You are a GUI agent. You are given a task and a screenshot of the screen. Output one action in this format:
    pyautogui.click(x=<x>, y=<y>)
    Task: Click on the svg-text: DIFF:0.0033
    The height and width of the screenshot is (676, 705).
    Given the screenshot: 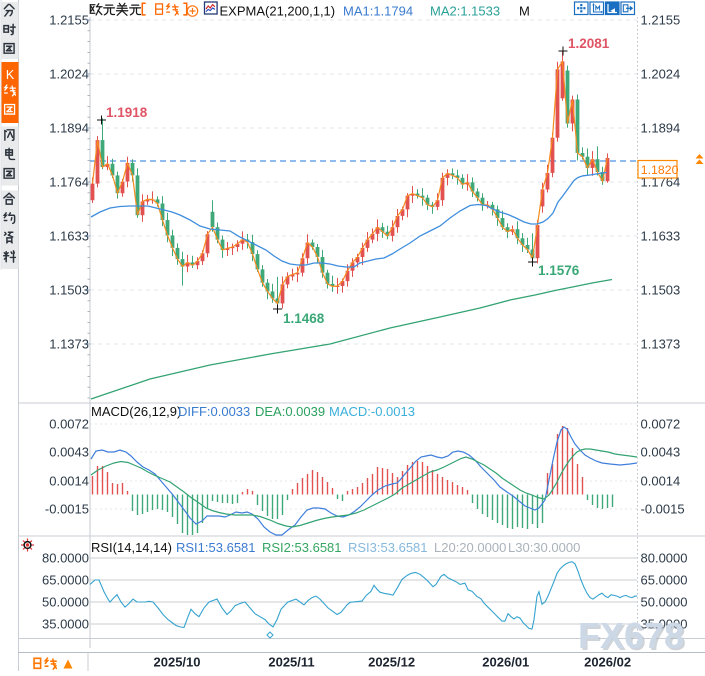 What is the action you would take?
    pyautogui.click(x=214, y=411)
    